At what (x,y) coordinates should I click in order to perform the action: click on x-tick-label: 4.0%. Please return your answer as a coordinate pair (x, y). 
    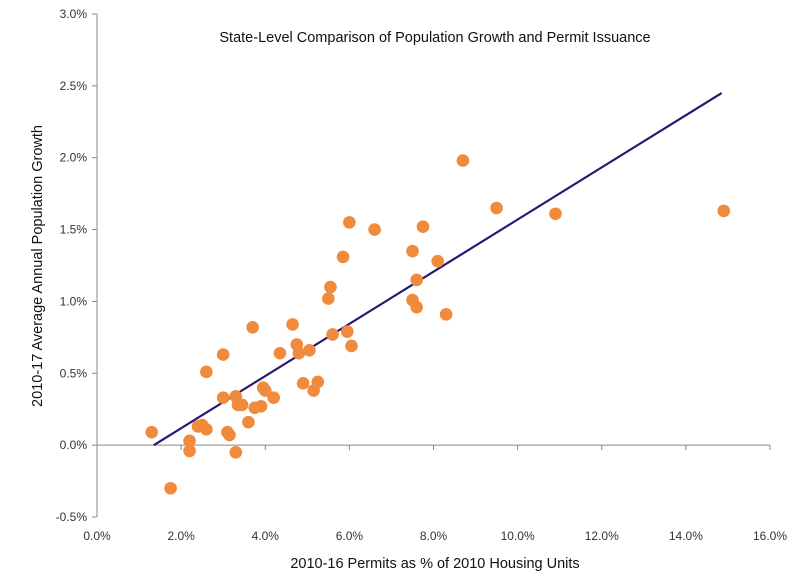
    Looking at the image, I should click on (266, 536).